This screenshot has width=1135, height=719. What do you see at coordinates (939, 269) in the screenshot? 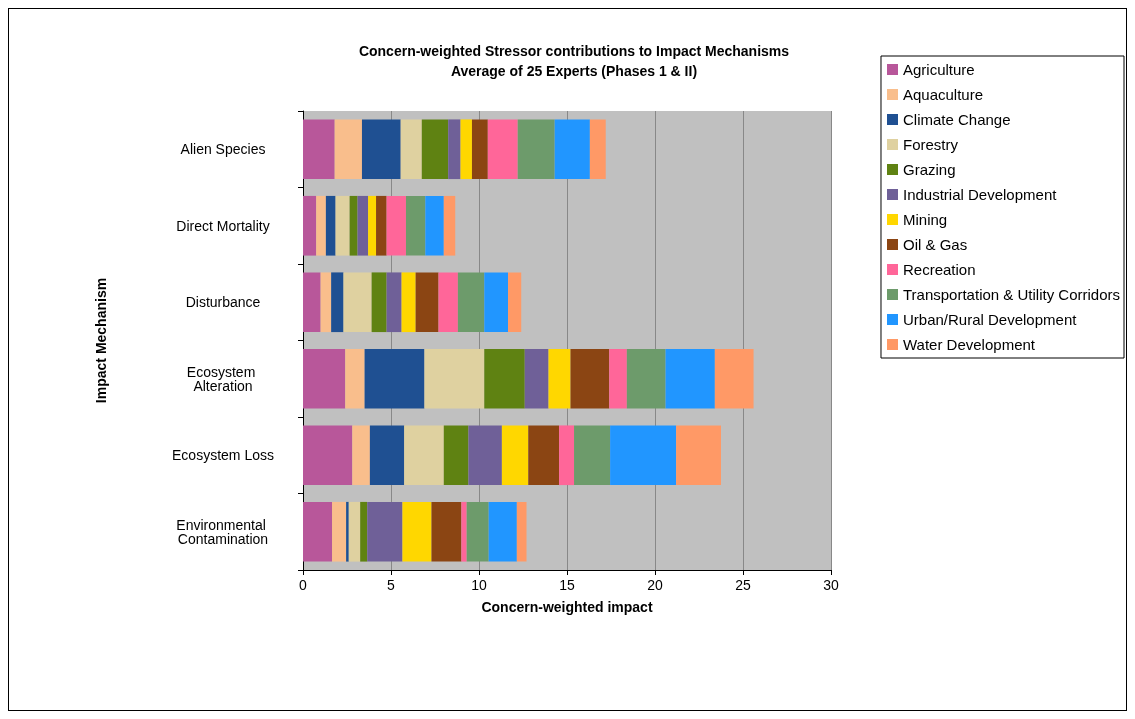
I see `legend-label: Recreation` at bounding box center [939, 269].